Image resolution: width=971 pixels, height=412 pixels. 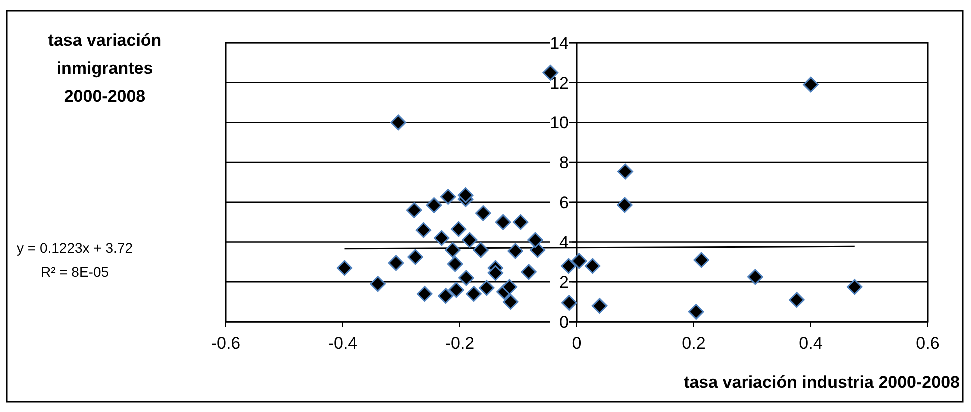 I want to click on y-axis-title: tasa variación inmigrantes 2000-2008, so click(x=105, y=68).